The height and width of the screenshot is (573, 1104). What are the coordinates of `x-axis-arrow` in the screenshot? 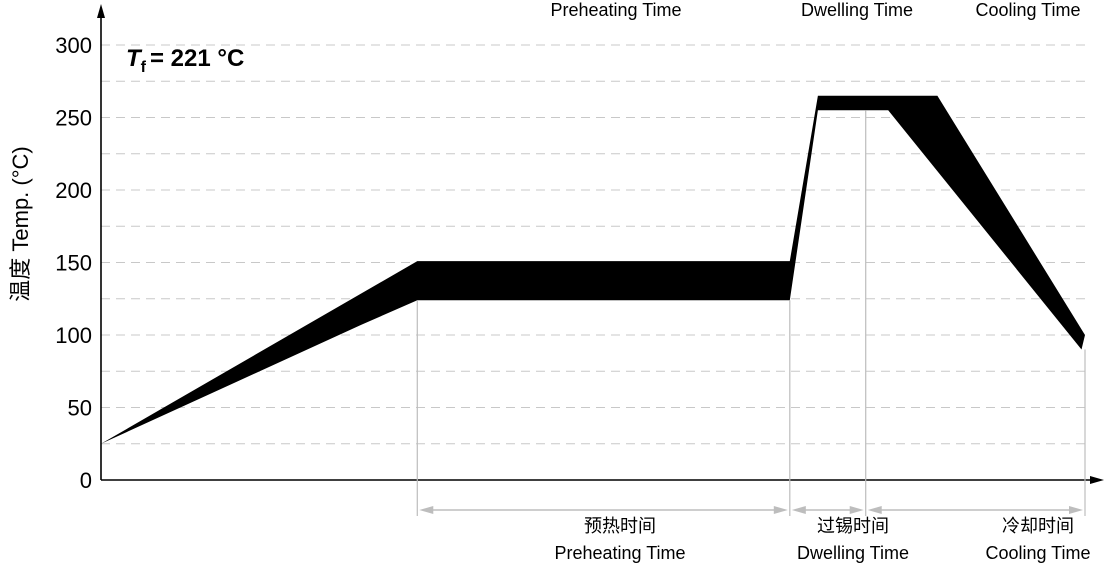 It's located at (1097, 480).